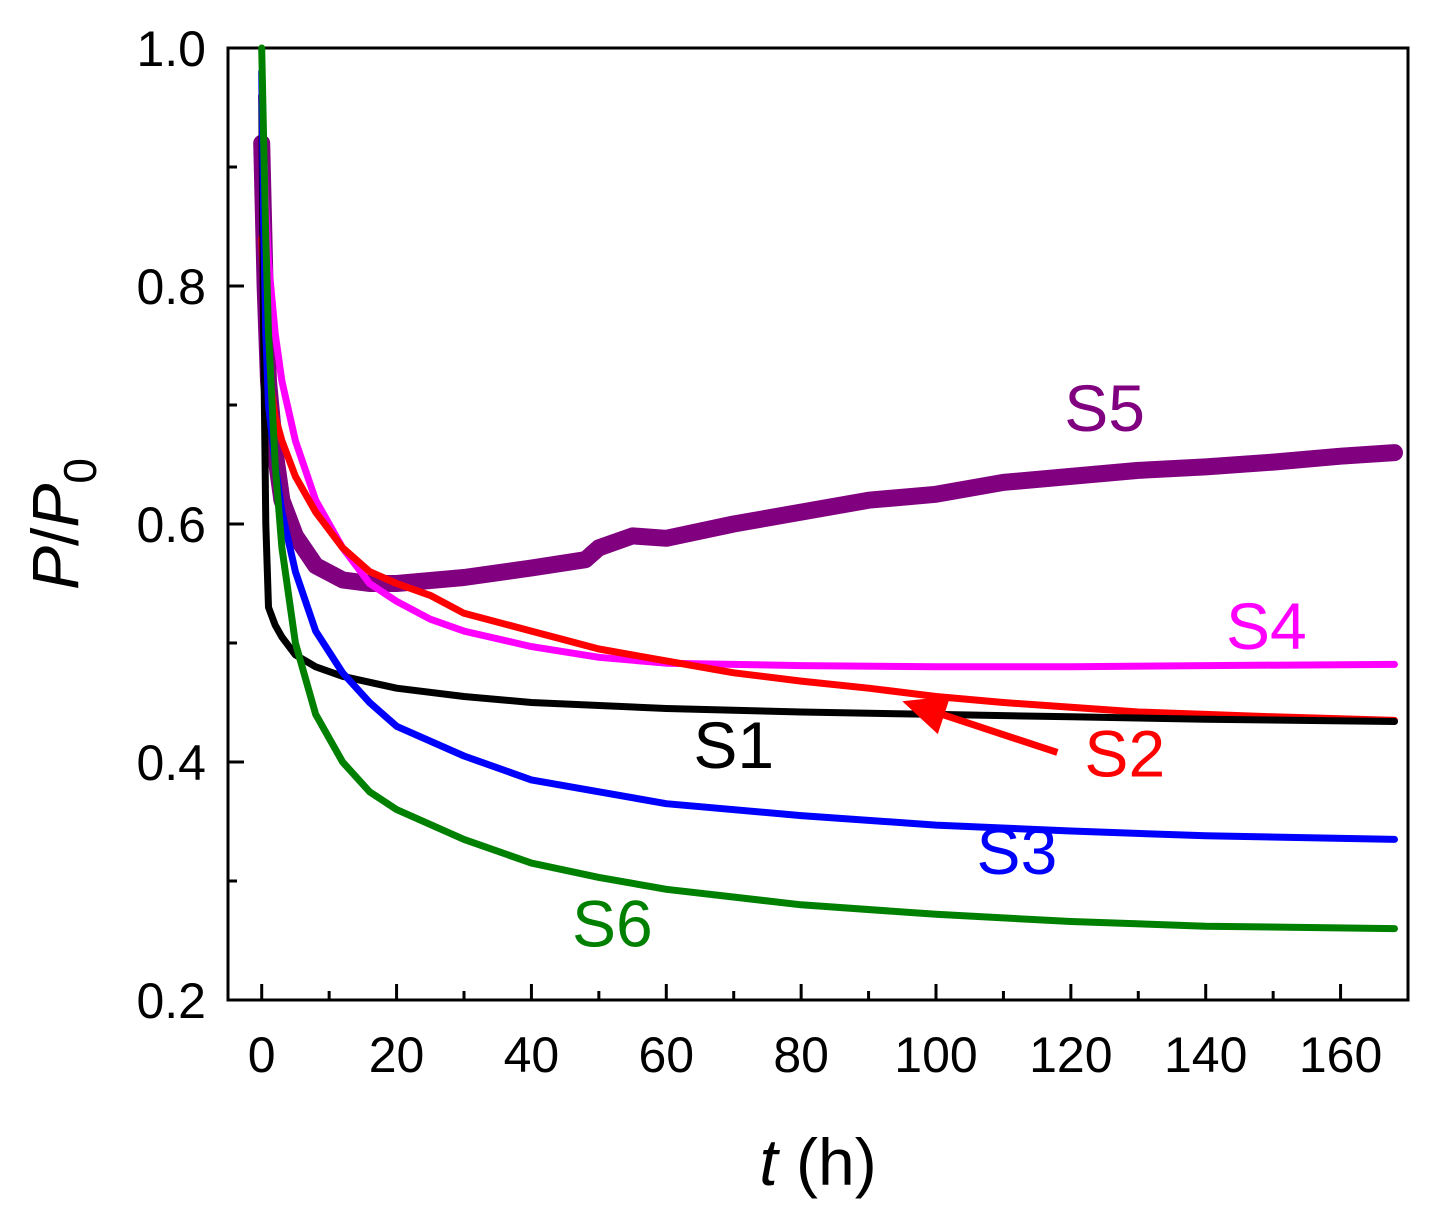 This screenshot has height=1232, width=1438. I want to click on series-label-s6: S6, so click(612, 923).